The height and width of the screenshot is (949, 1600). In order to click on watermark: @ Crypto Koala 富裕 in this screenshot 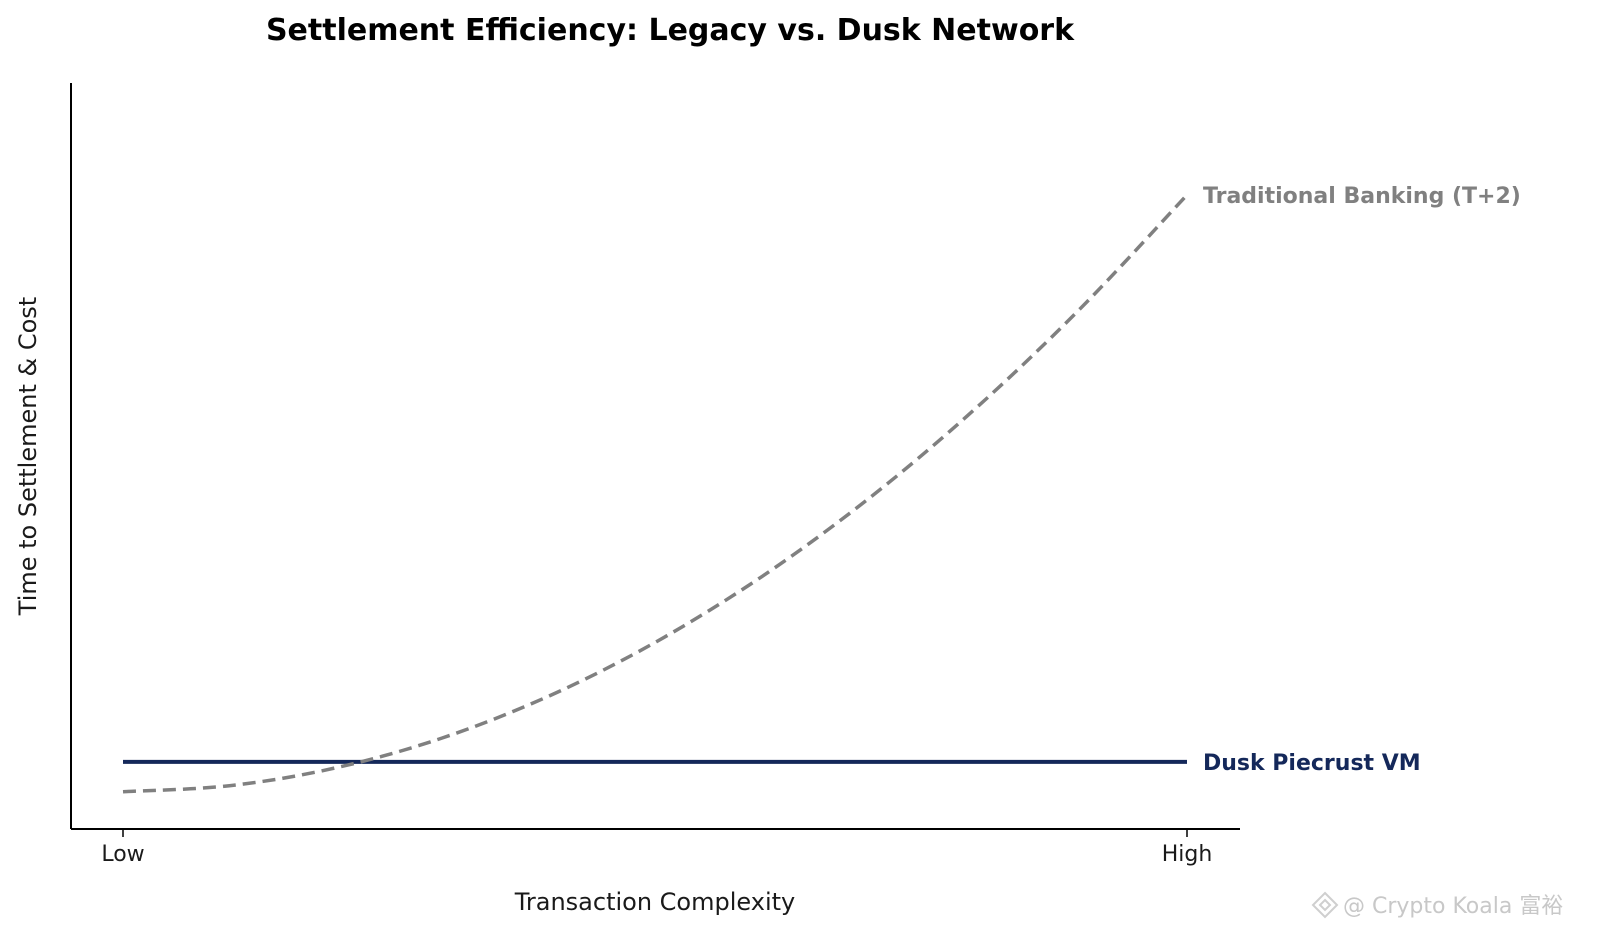, I will do `click(1437, 905)`.